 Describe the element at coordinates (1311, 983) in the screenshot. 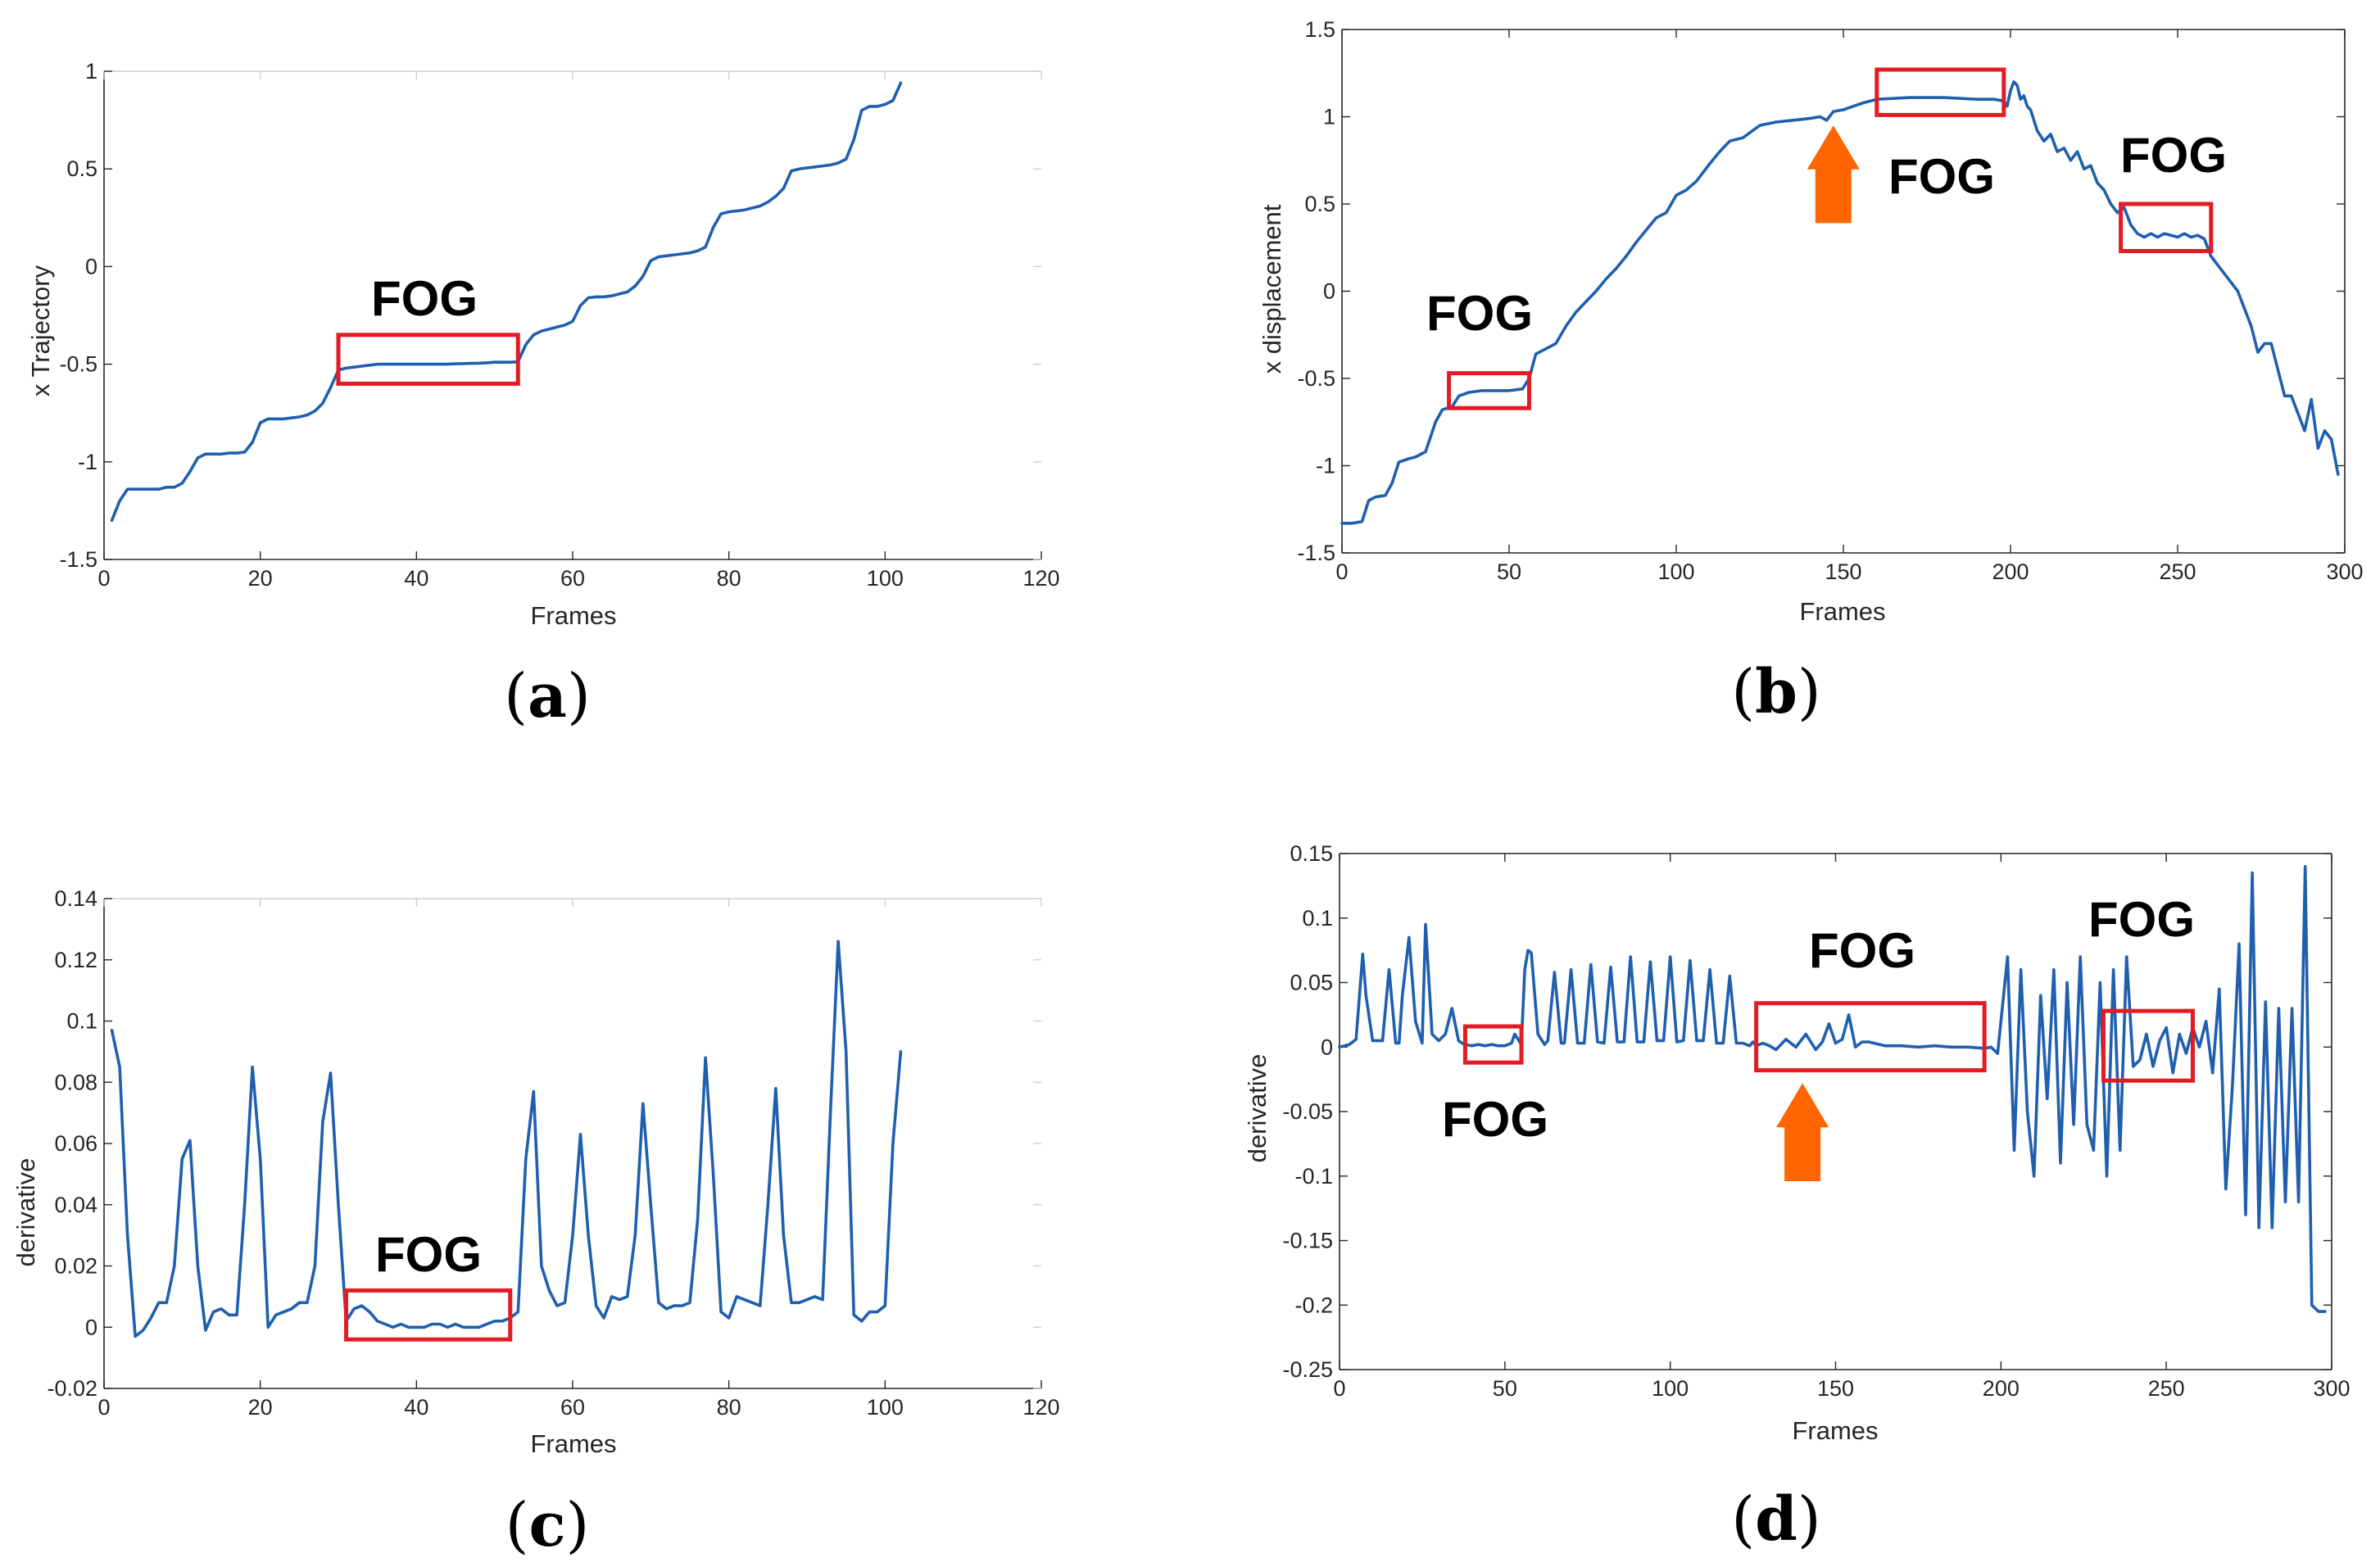

I see `y-tick-label: 0.05` at that location.